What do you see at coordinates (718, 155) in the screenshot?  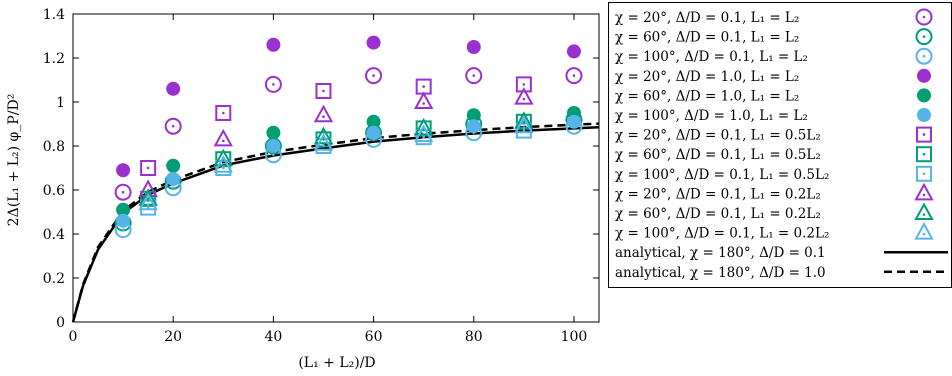 I see `legend-label: χ = 60°, Δ/D = 0.1, L₁ = 0.5L₂` at bounding box center [718, 155].